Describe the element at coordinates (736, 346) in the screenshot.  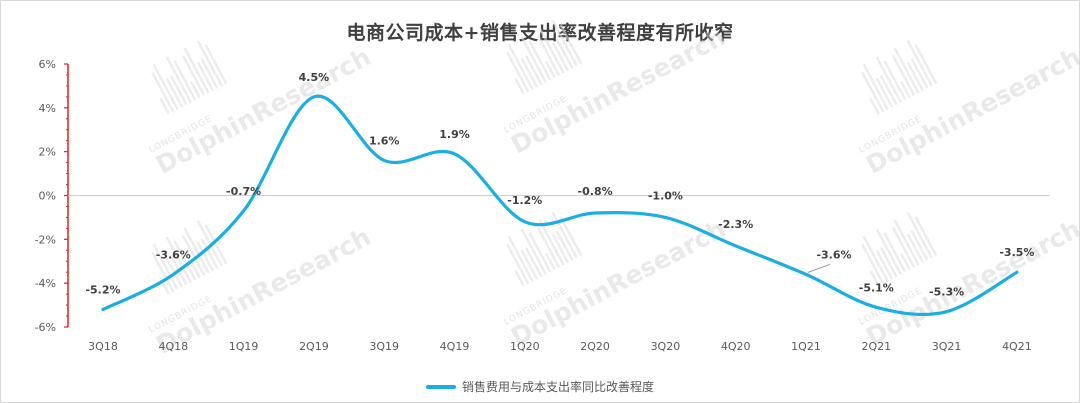
I see `x-tick-label: 4Q20` at that location.